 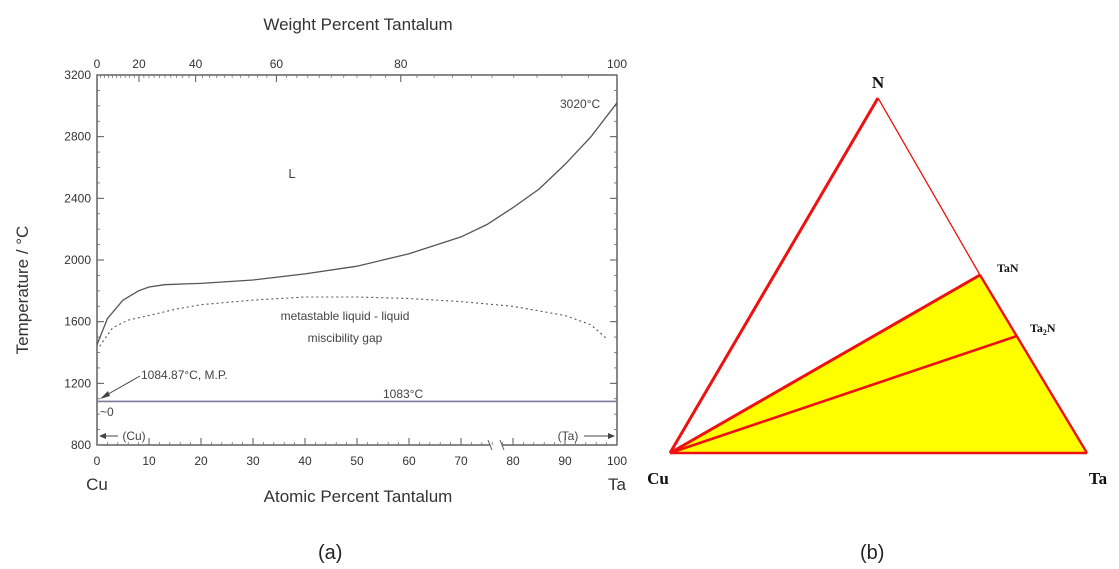 I want to click on tie-triangle-region, so click(x=878, y=364).